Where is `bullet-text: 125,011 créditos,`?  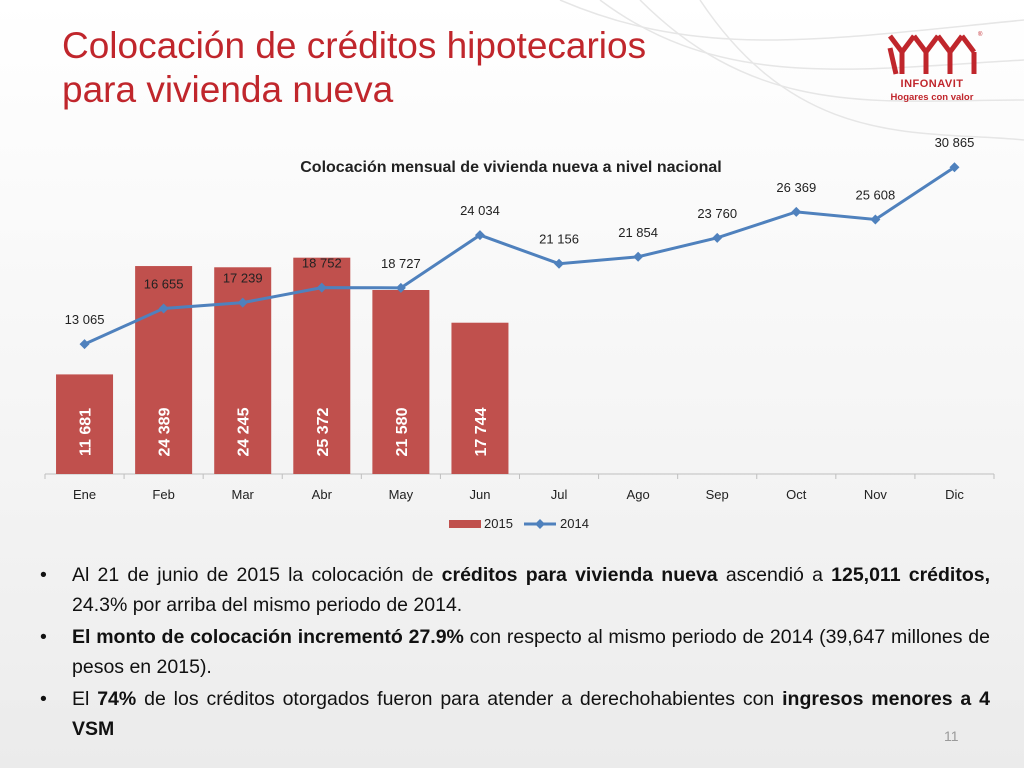
bullet-text: 125,011 créditos, is located at coordinates (910, 575).